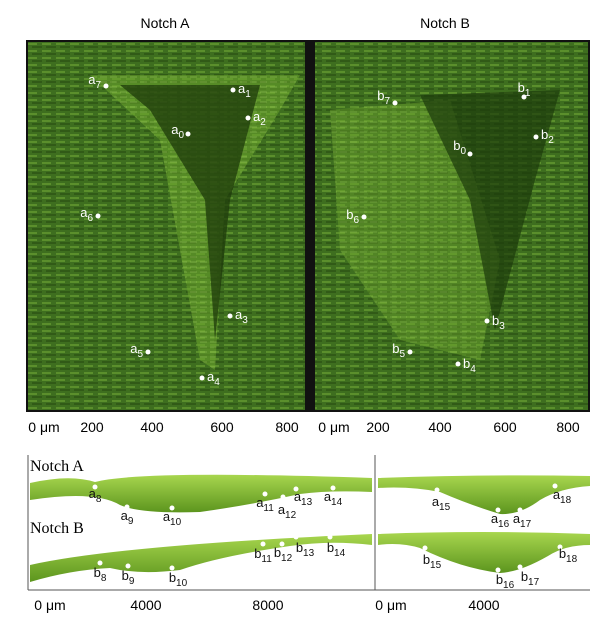  I want to click on axis-label: 8000, so click(267, 605).